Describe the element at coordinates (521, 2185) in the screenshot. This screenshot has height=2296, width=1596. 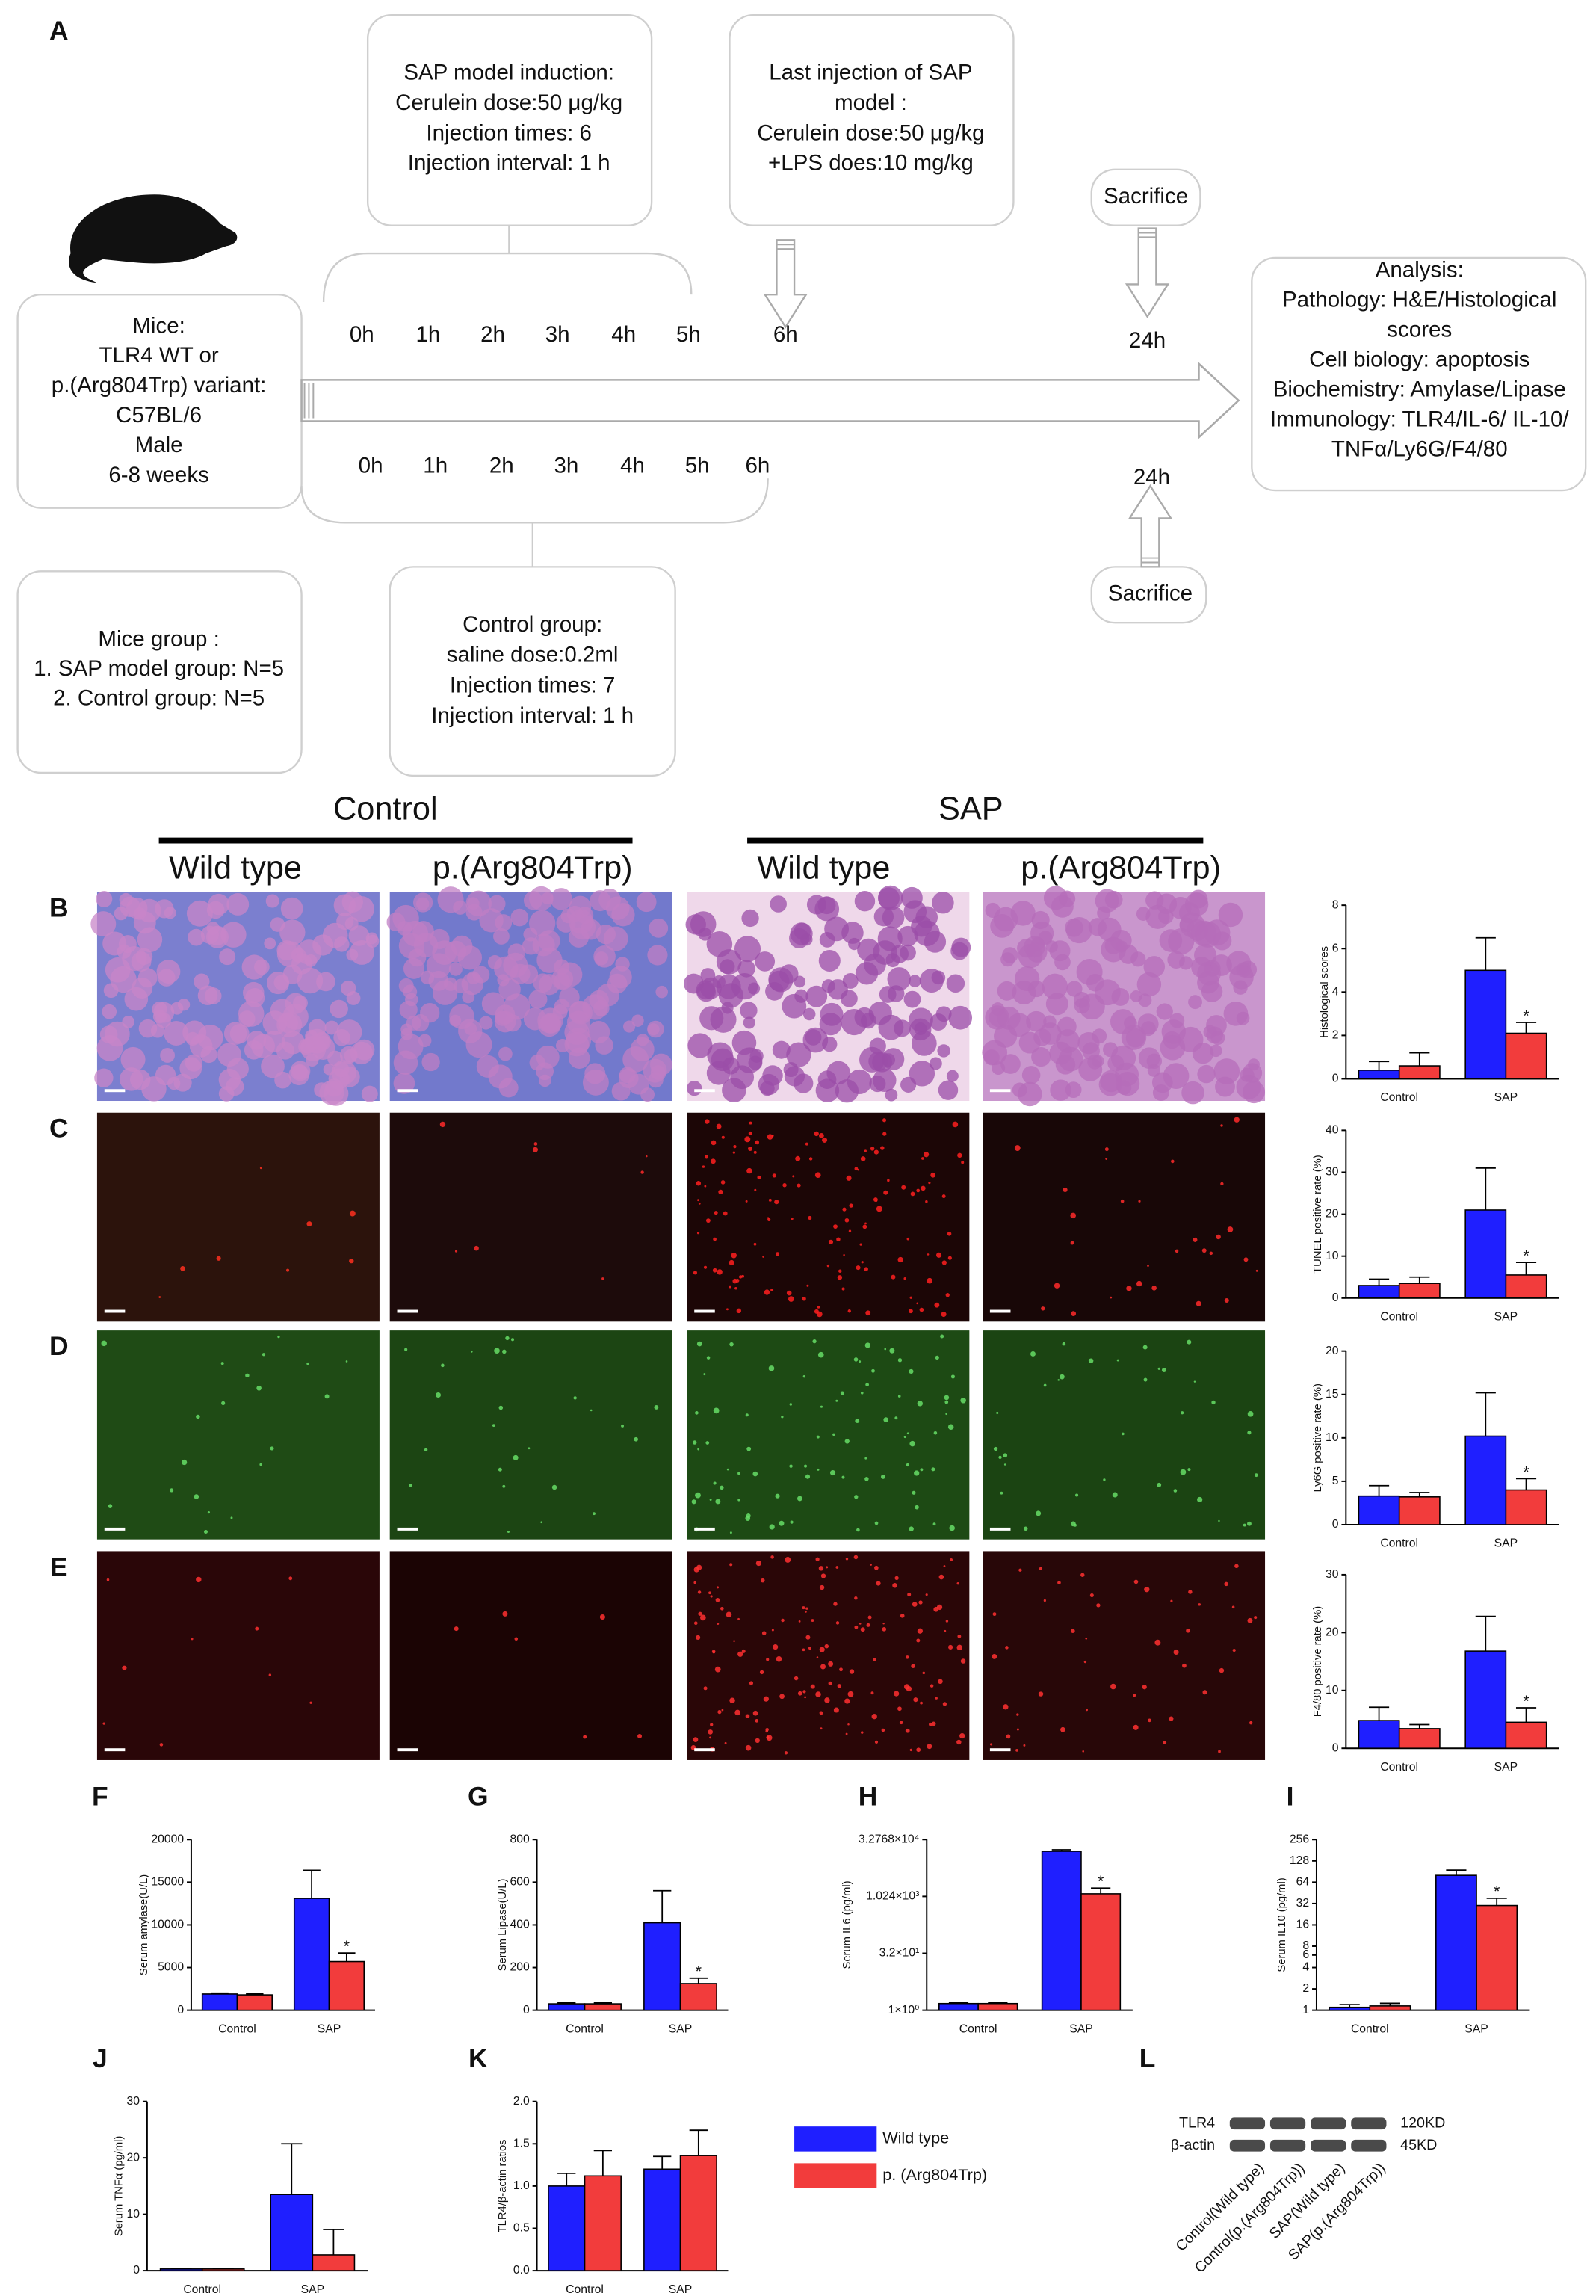
I see `y-tick-label: 1.0` at that location.